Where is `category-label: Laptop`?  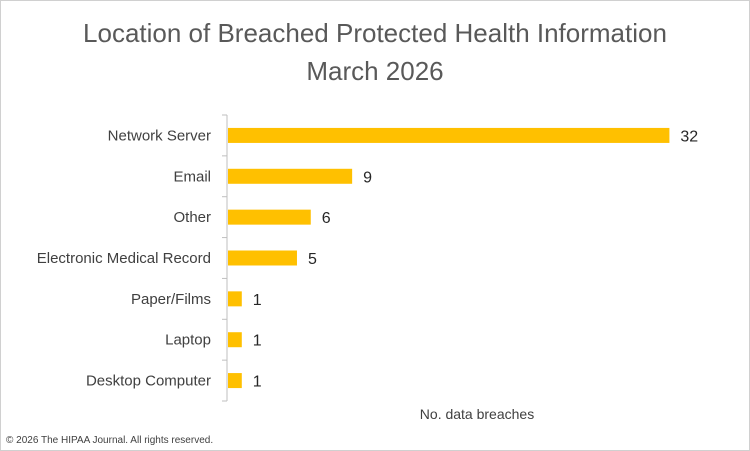
category-label: Laptop is located at coordinates (188, 340).